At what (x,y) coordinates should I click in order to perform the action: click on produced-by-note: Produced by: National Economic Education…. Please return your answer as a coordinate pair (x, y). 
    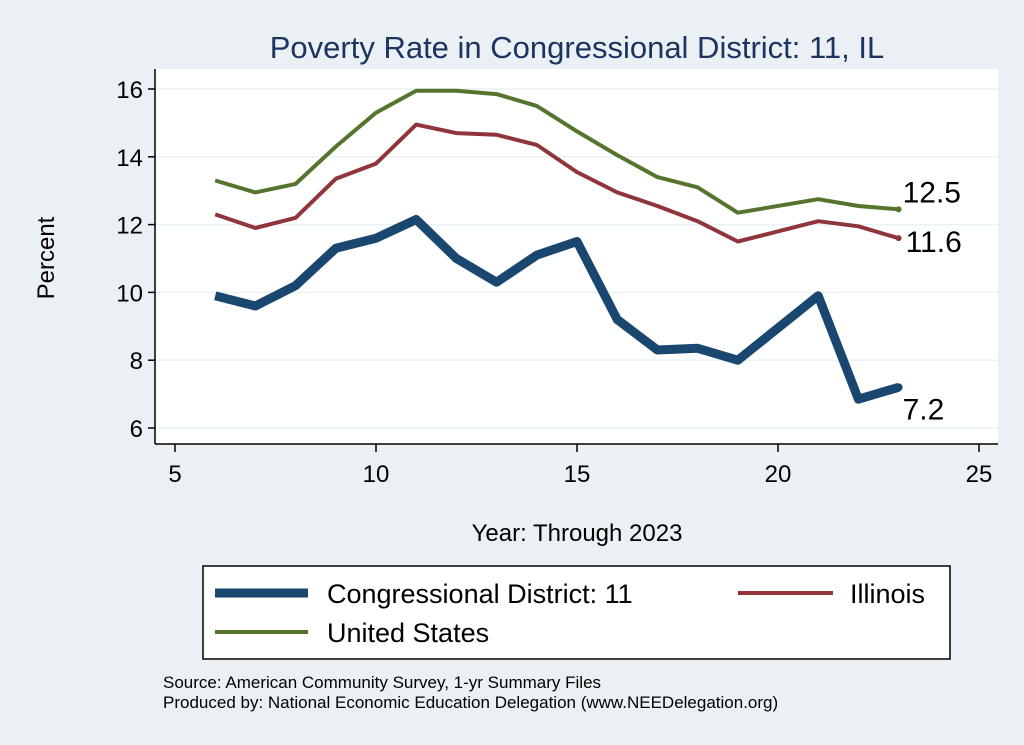
    Looking at the image, I should click on (470, 702).